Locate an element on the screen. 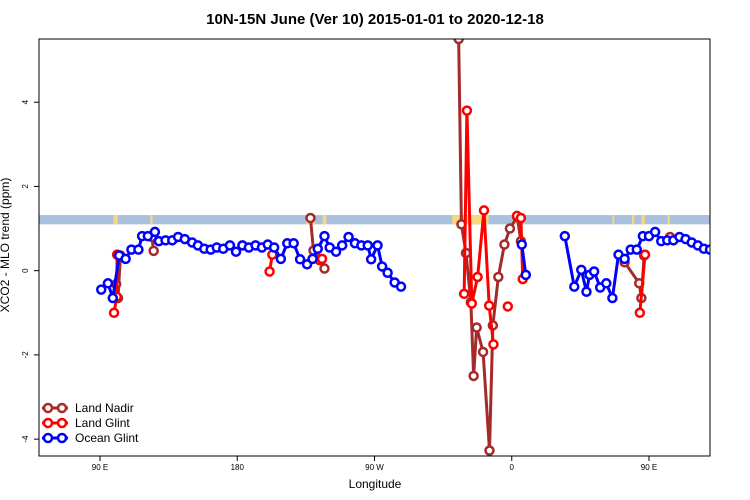 This screenshot has width=750, height=500. y-tick-label: -4 is located at coordinates (25, 439).